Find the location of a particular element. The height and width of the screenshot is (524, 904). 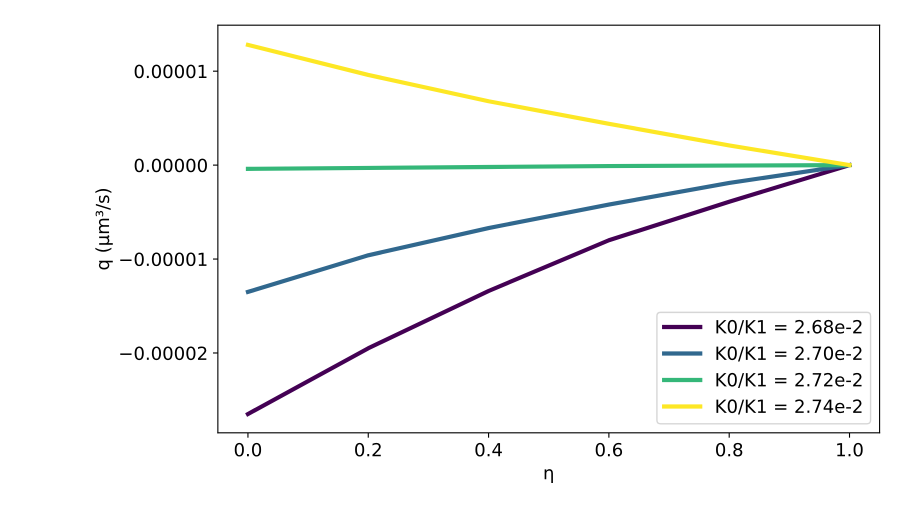

legend-label: K0/K1 = 2.74e-2 is located at coordinates (789, 406).